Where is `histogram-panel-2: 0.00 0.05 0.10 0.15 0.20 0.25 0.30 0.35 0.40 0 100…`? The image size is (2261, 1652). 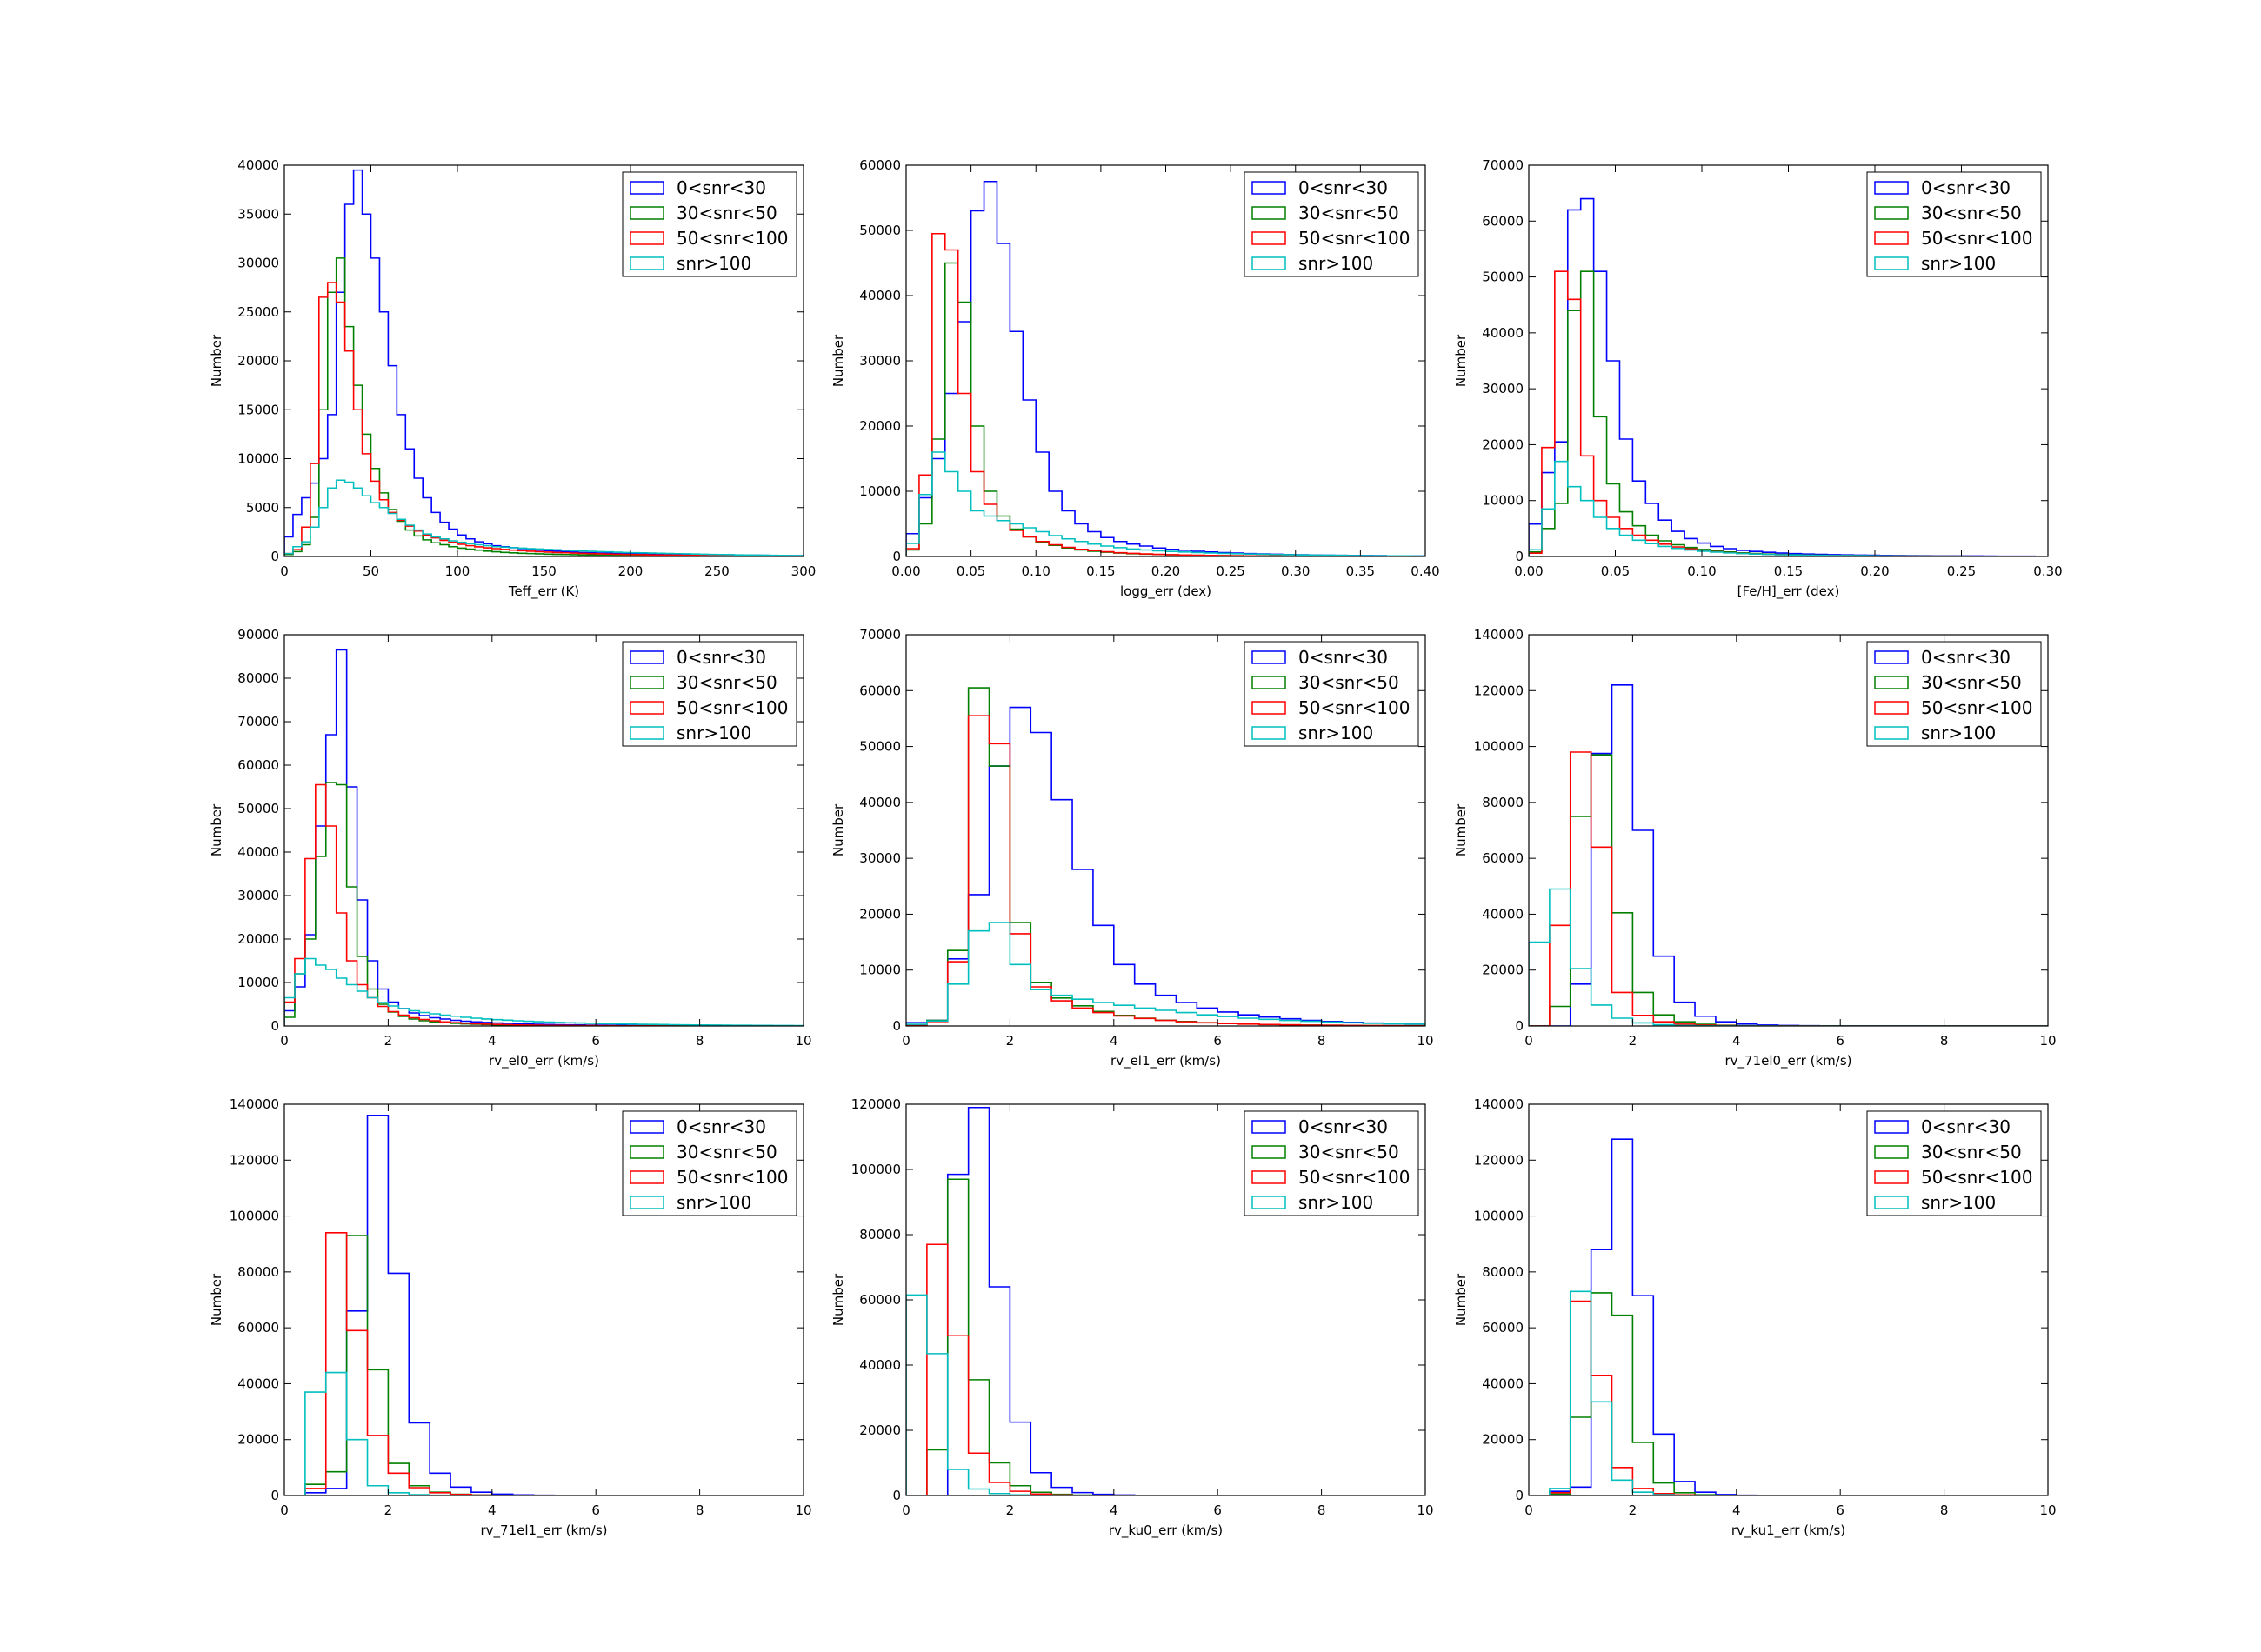 histogram-panel-2: 0.00 0.05 0.10 0.15 0.20 0.25 0.30 0.35 0.40 0 100… is located at coordinates (1135, 378).